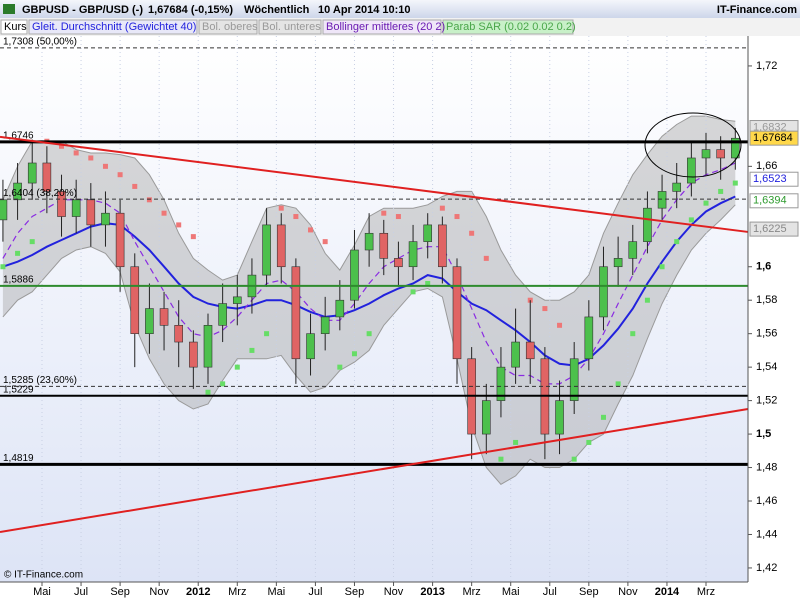 The image size is (800, 614). I want to click on x-tick-label: Nov, so click(159, 592).